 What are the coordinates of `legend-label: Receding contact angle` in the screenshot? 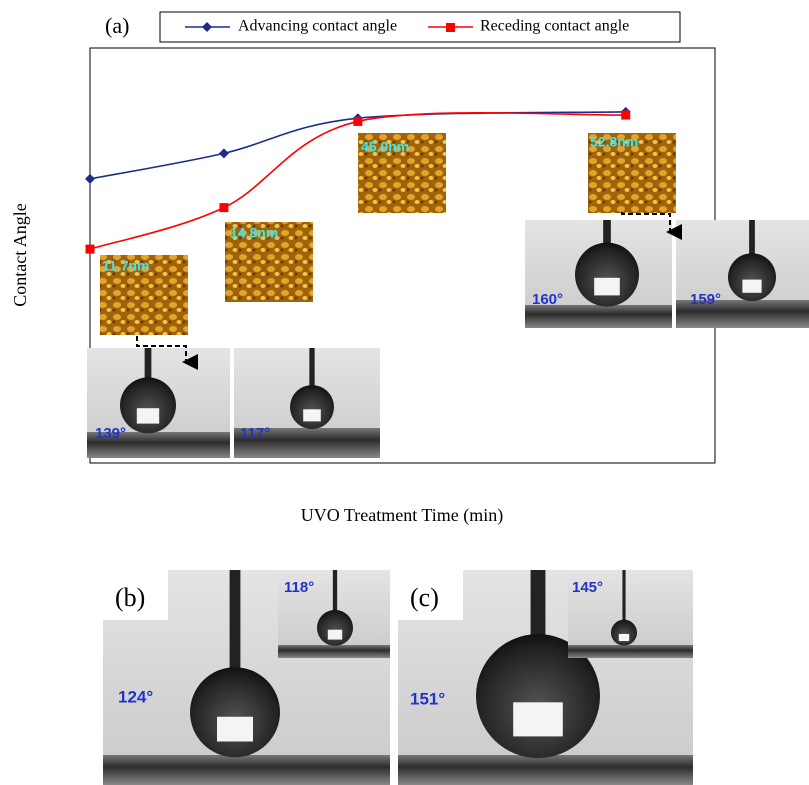 It's located at (554, 26).